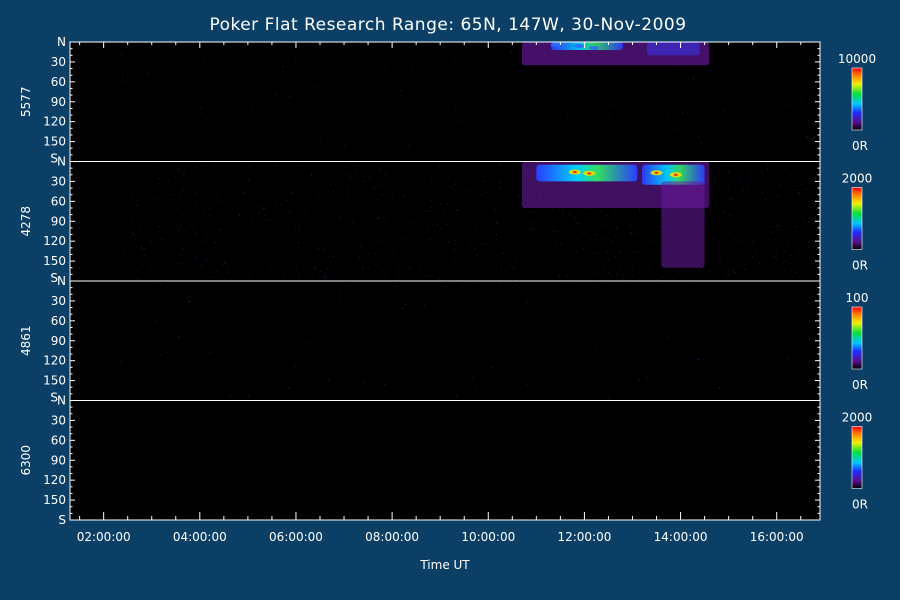 Image resolution: width=900 pixels, height=600 pixels. I want to click on colorbar-max-label: 100, so click(857, 298).